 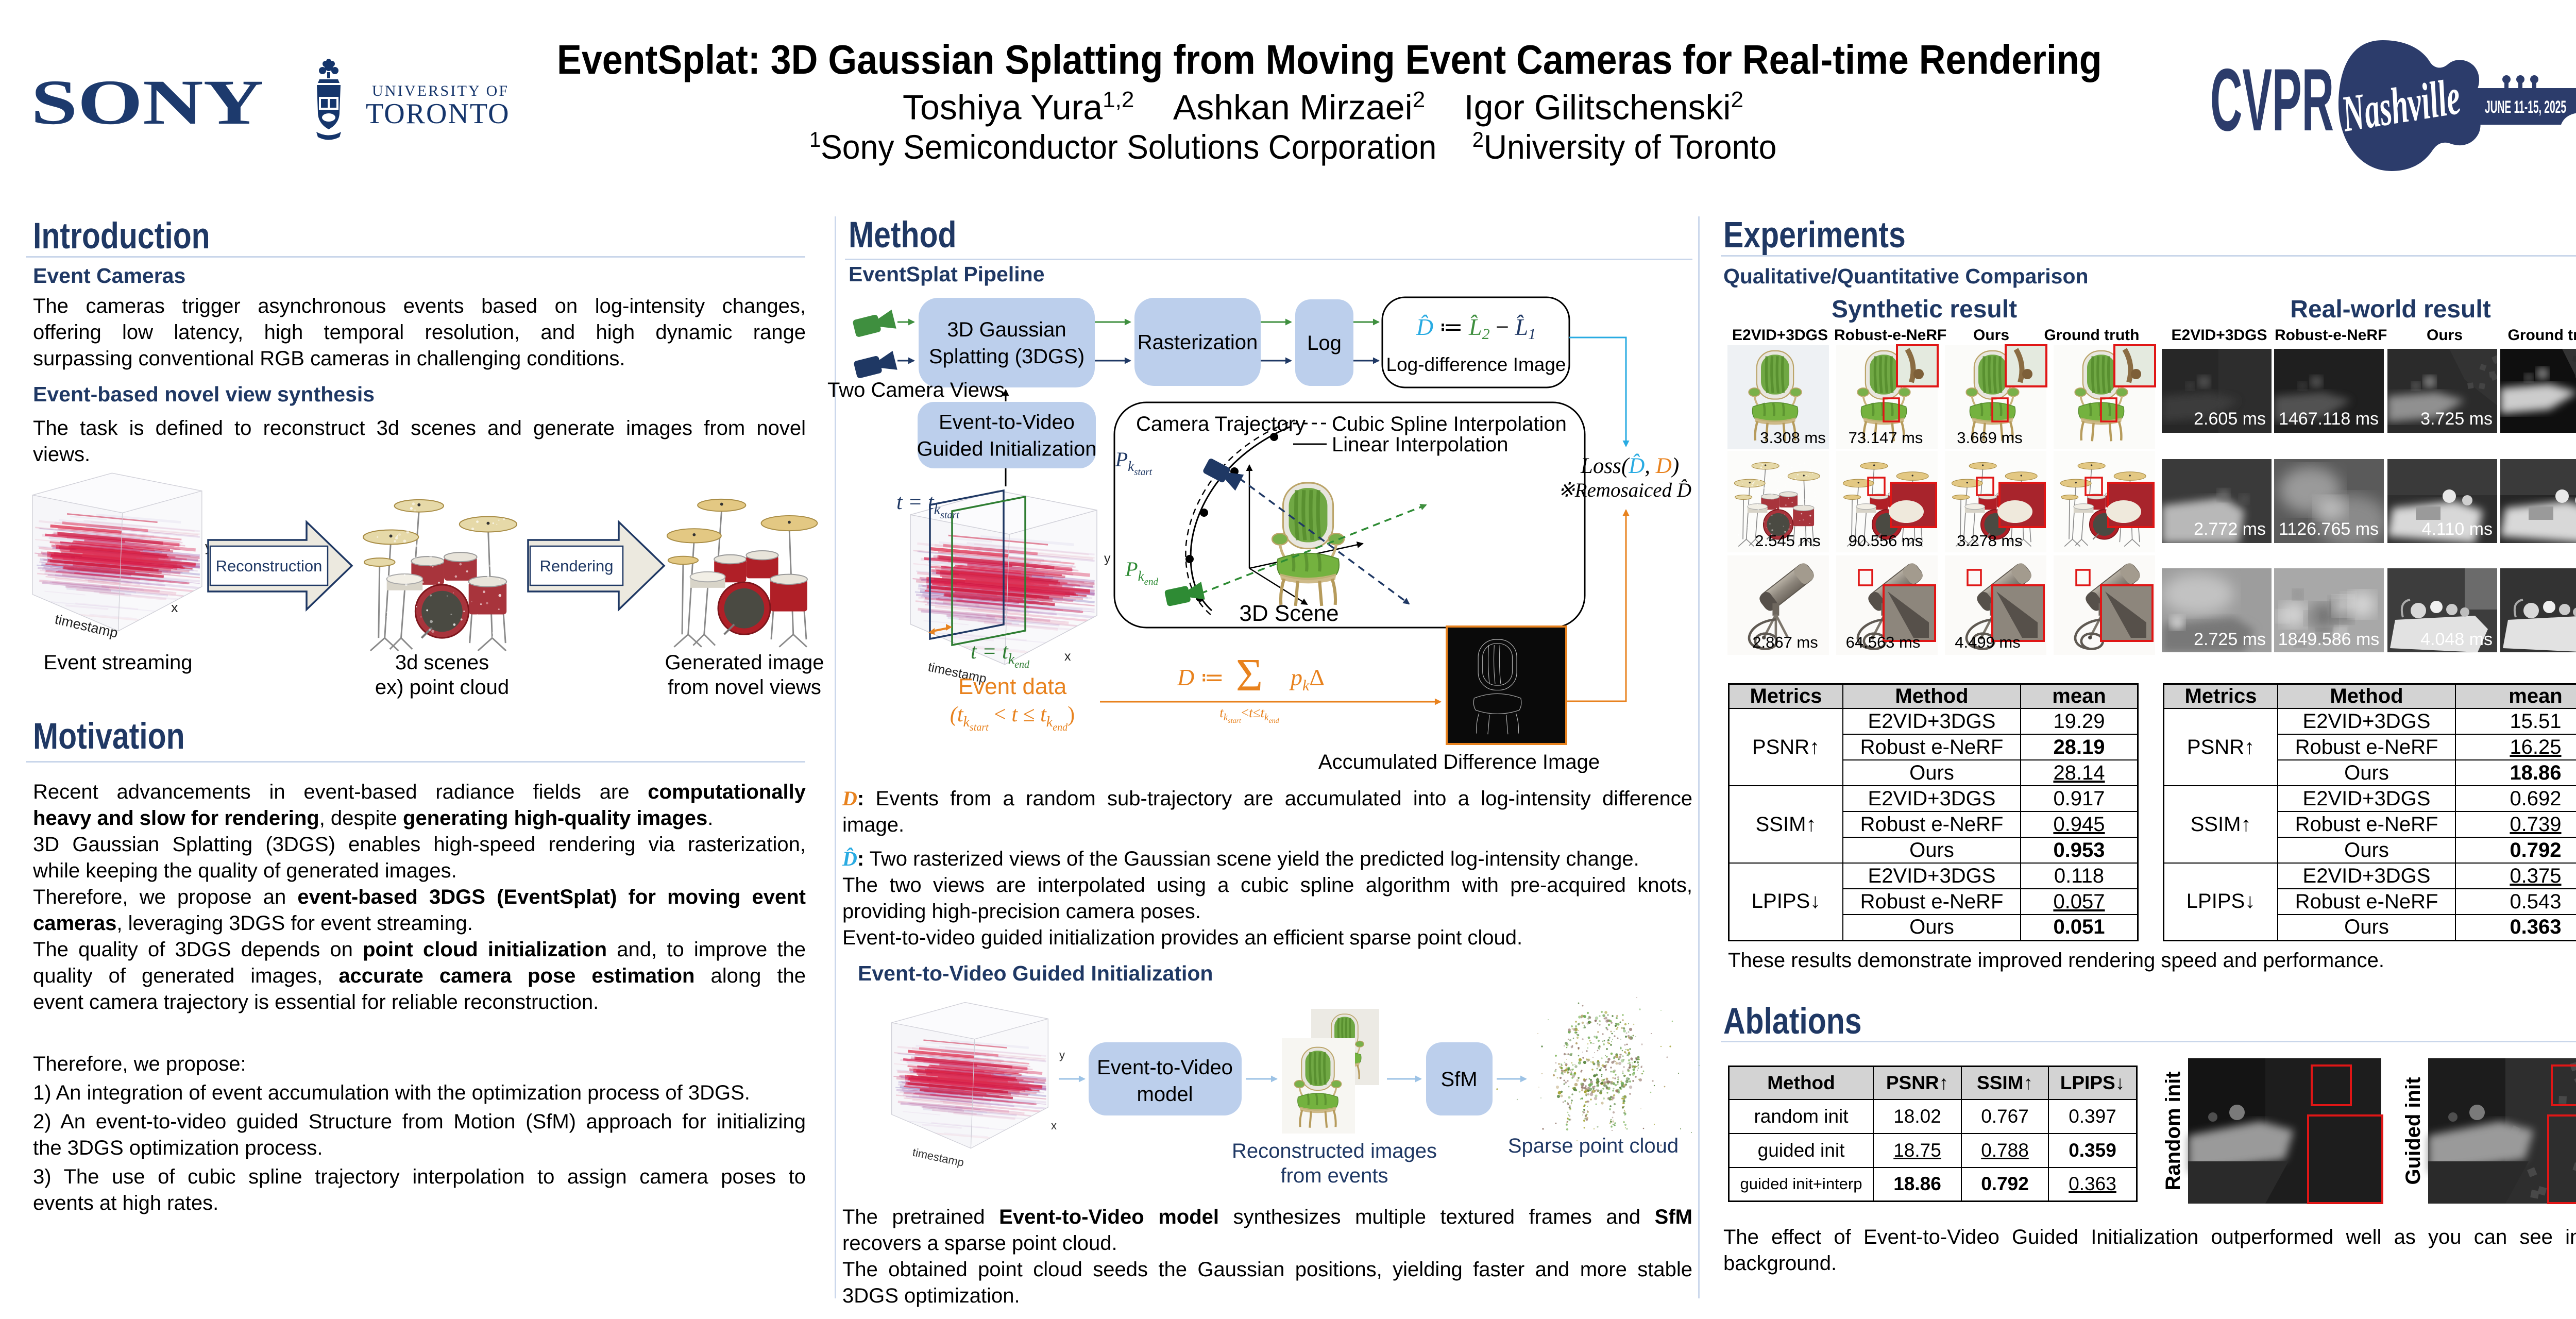 What do you see at coordinates (1221, 424) in the screenshot?
I see `svg-text: Camera Trajectory` at bounding box center [1221, 424].